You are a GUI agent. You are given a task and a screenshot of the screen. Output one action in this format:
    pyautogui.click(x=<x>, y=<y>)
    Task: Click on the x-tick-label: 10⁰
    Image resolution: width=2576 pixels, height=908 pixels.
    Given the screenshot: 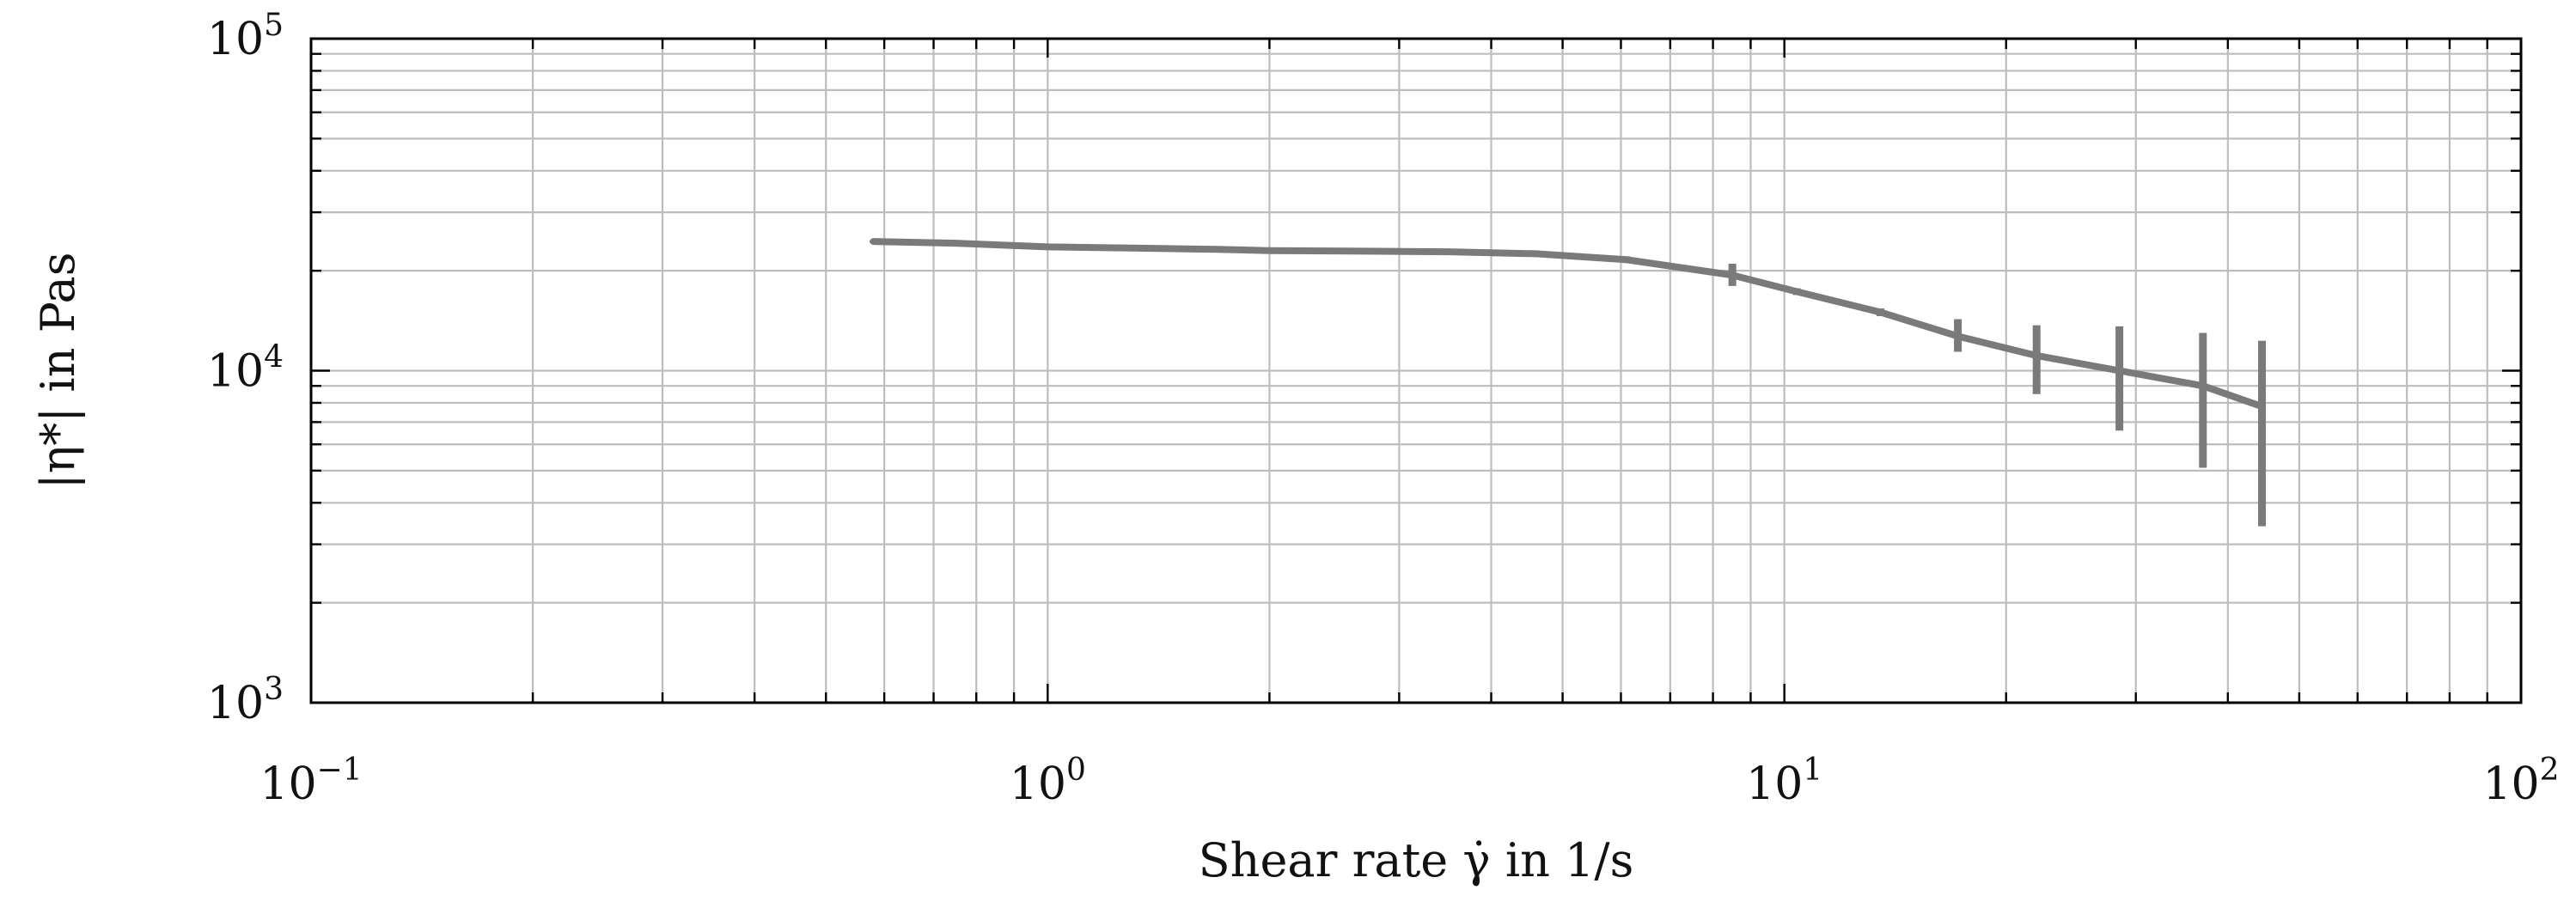 What is the action you would take?
    pyautogui.click(x=1048, y=781)
    